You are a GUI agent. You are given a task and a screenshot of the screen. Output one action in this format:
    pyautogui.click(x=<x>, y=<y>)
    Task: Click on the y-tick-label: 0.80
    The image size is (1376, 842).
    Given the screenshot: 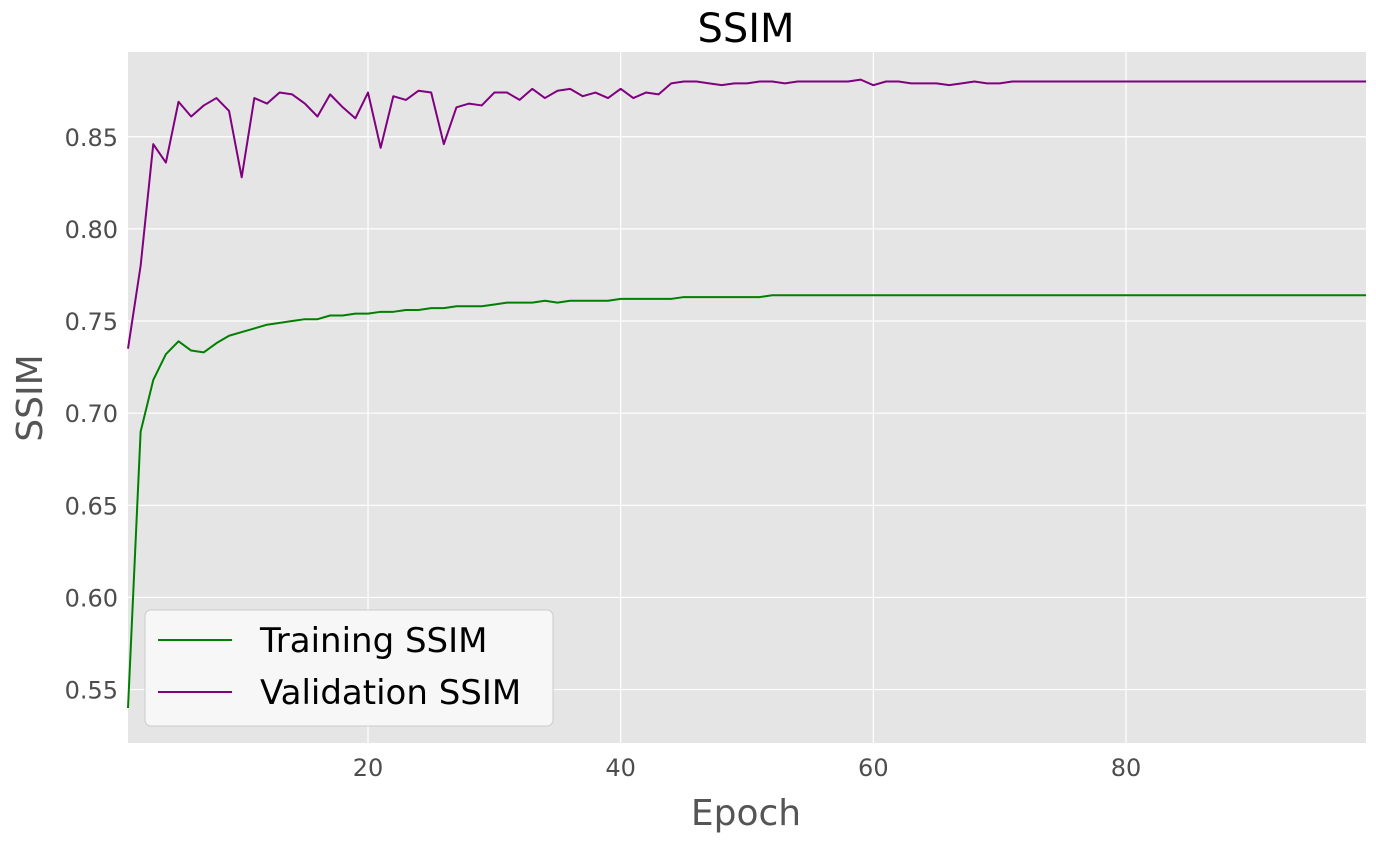 What is the action you would take?
    pyautogui.click(x=91, y=230)
    